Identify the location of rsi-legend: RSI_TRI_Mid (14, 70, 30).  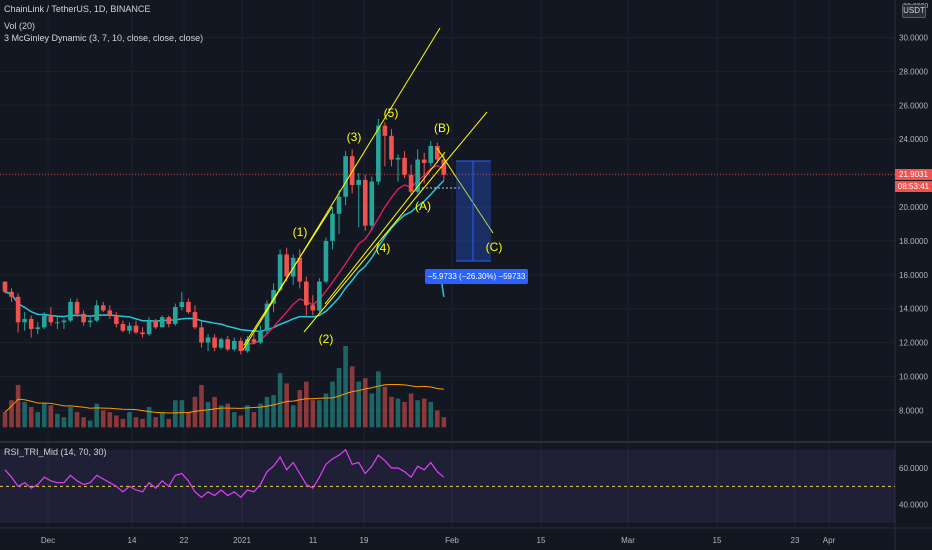
(55, 452).